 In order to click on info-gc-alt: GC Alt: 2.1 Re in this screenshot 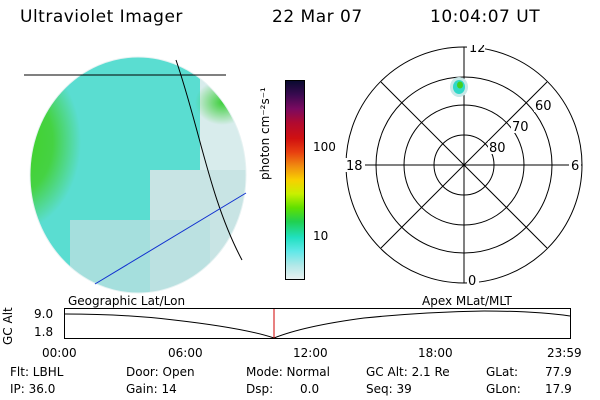, I will do `click(408, 372)`.